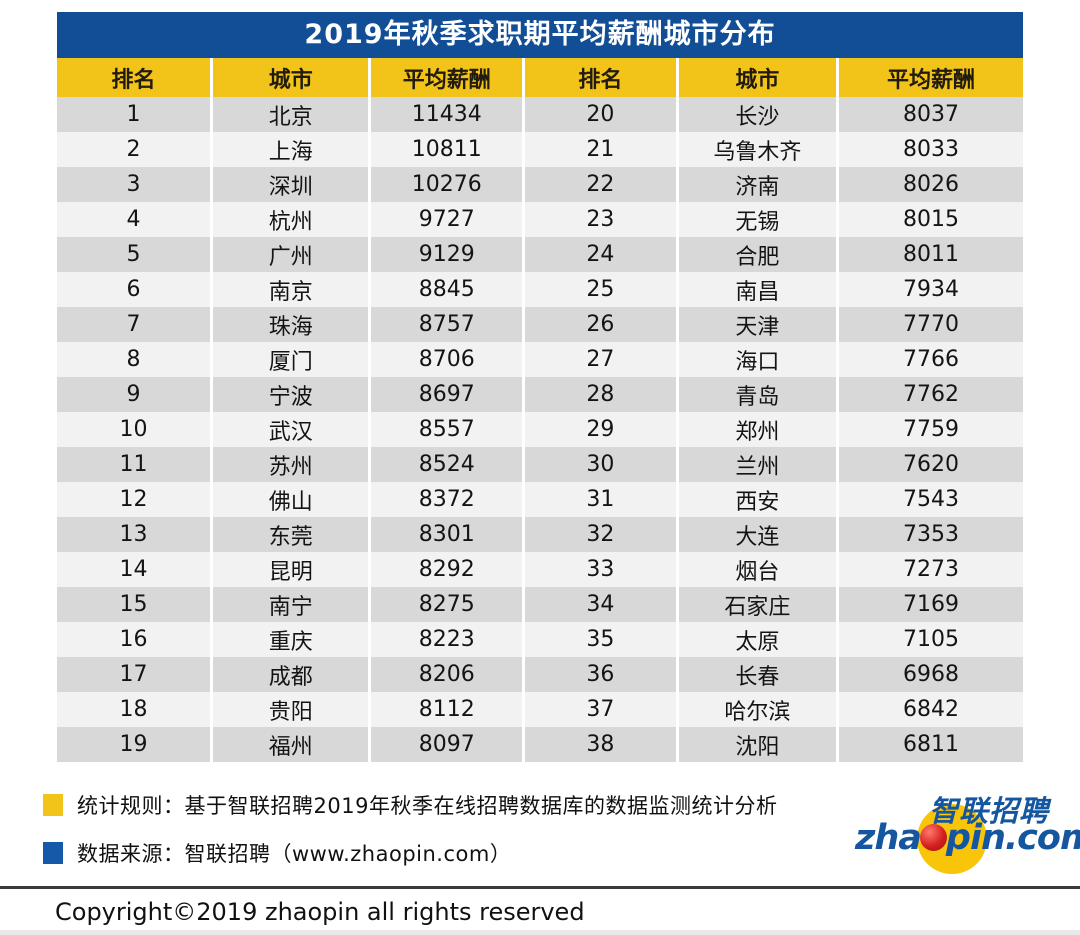 The width and height of the screenshot is (1080, 935). Describe the element at coordinates (446, 324) in the screenshot. I see `table-cell: 8757` at that location.